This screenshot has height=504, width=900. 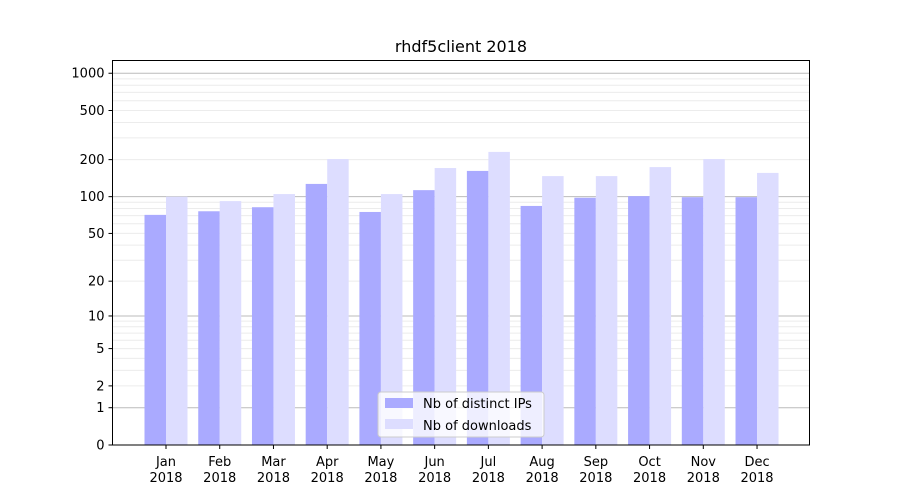 I want to click on y-axis: 0 1 2 5 10 20 50 100 200 500 1000, so click(x=92, y=260).